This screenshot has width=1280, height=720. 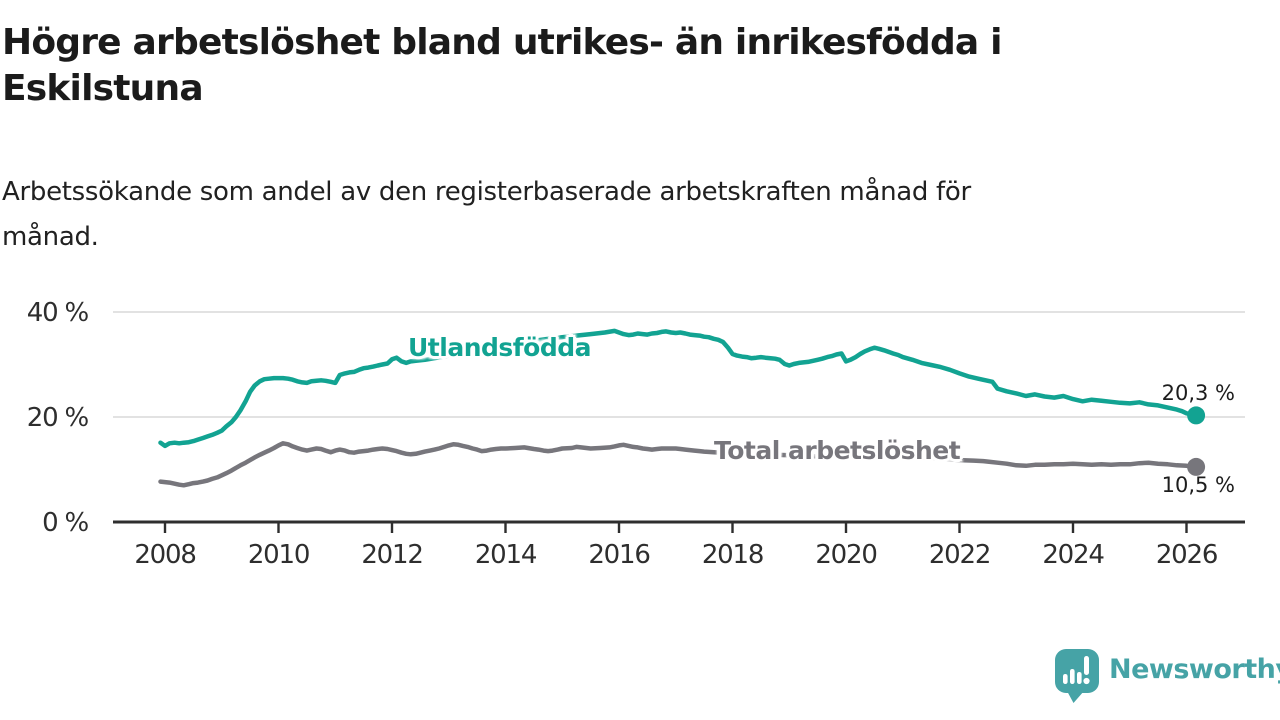 What do you see at coordinates (506, 555) in the screenshot?
I see `x-tick-label-2014: 2014` at bounding box center [506, 555].